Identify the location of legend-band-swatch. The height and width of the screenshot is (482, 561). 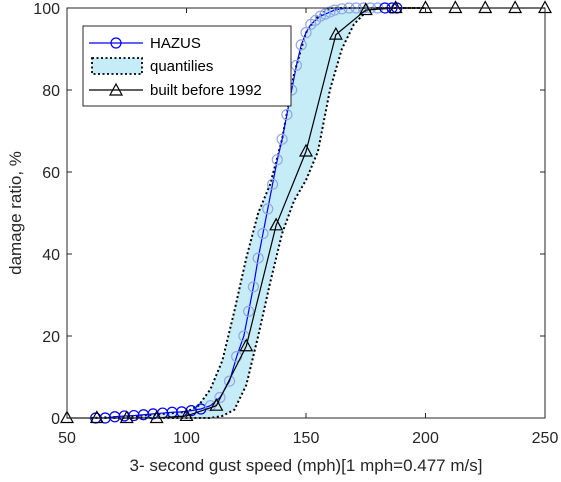
(117, 66).